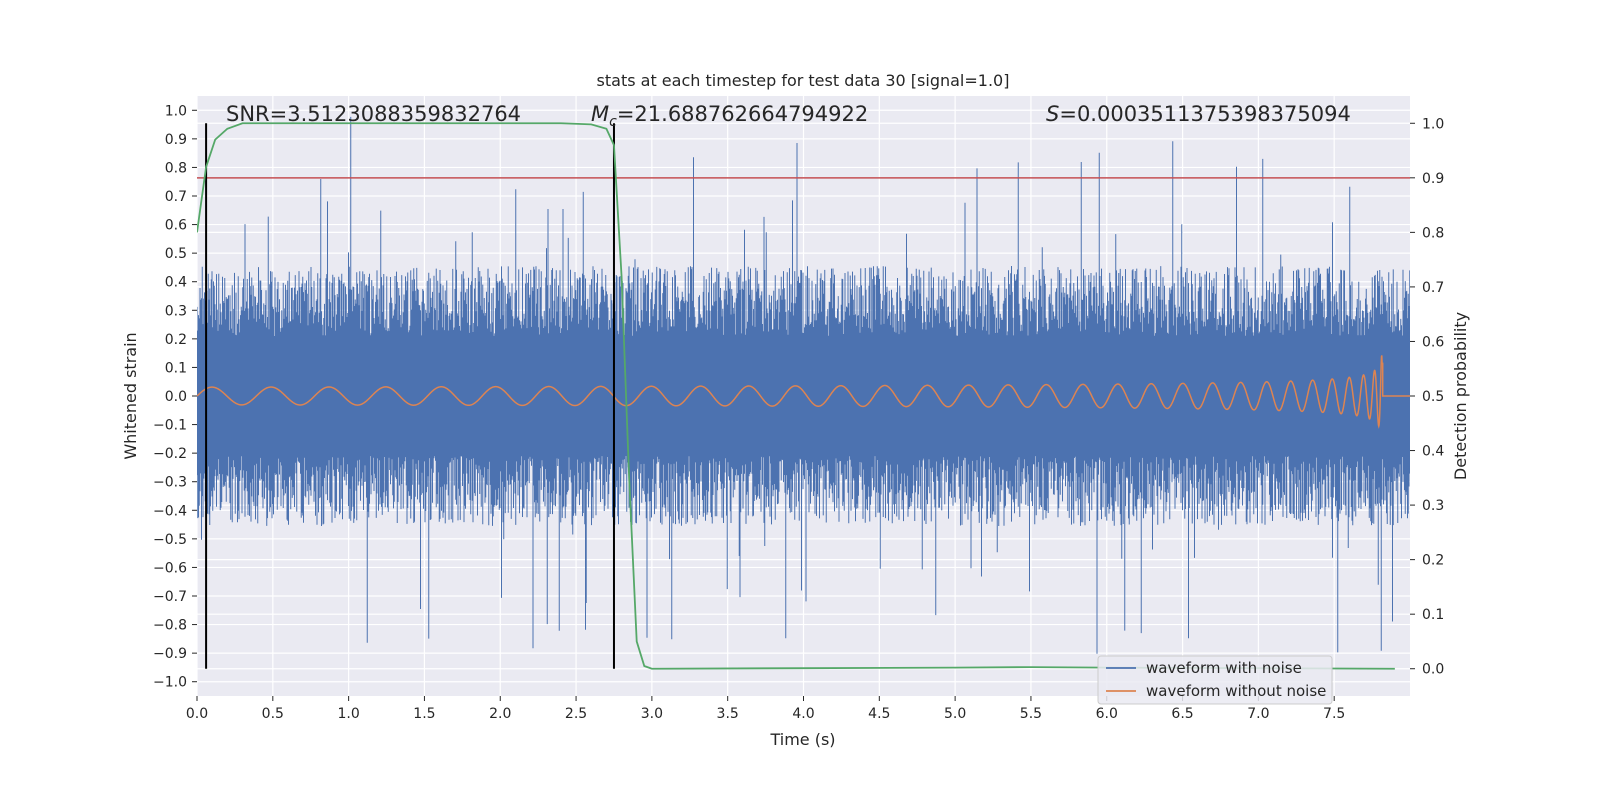 The height and width of the screenshot is (800, 1600). Describe the element at coordinates (1433, 288) in the screenshot. I see `y-right-tick-label: 0.7` at that location.